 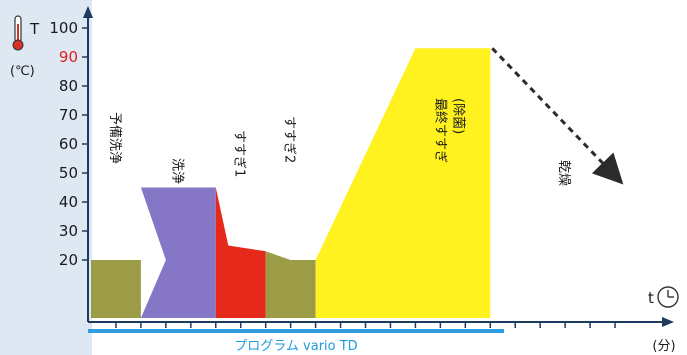 What do you see at coordinates (457, 116) in the screenshot?
I see `phase-label-5: (除菌)` at bounding box center [457, 116].